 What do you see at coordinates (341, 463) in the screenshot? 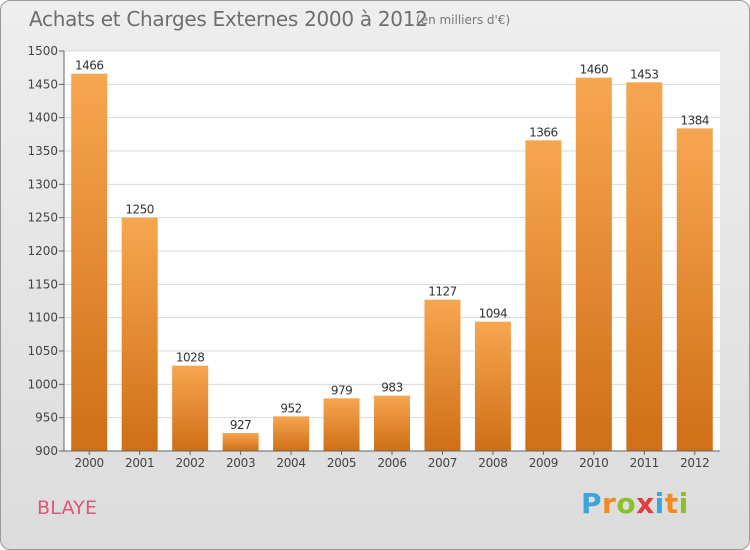
I see `x-tick-label: 2005` at bounding box center [341, 463].